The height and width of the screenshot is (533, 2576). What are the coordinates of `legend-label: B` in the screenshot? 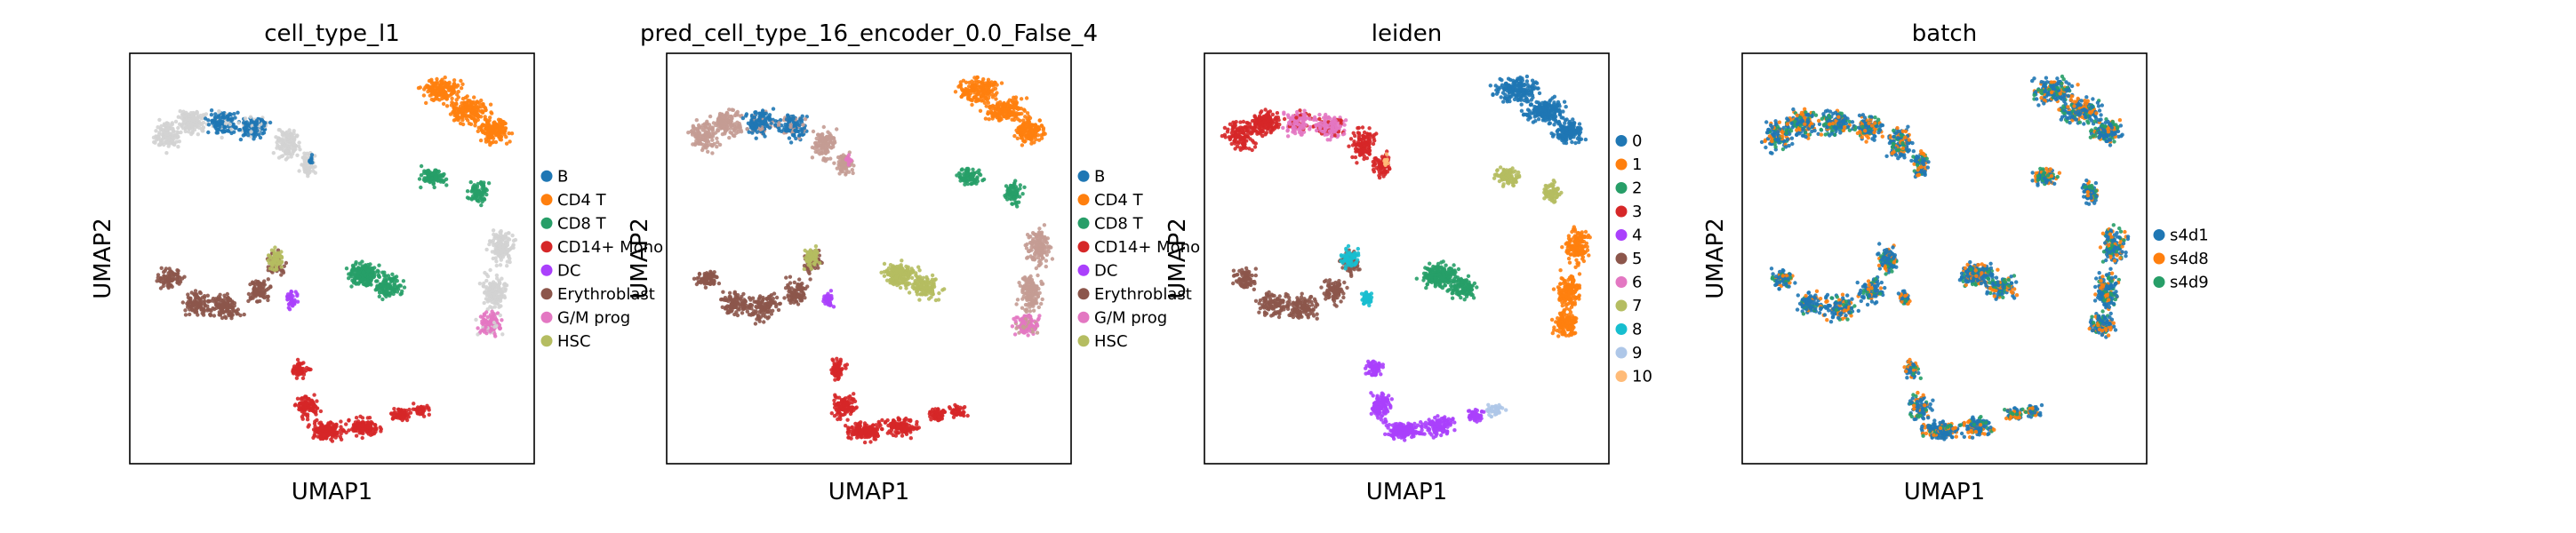 It's located at (562, 176).